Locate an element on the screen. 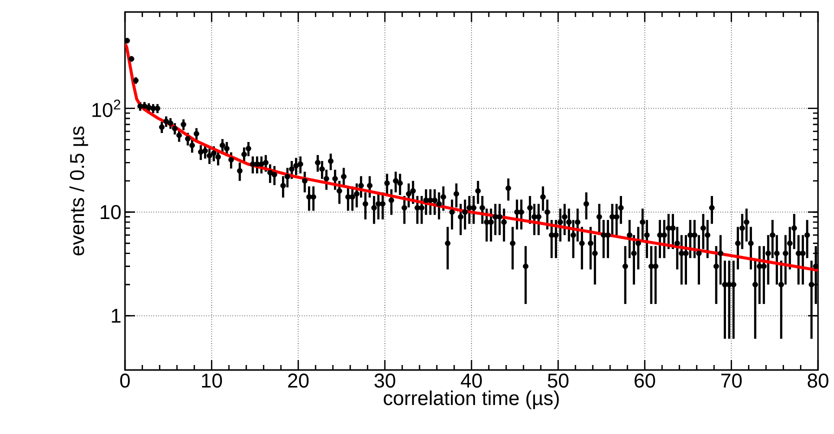 Image resolution: width=834 pixels, height=434 pixels. x-axis-title: correlation time (µs) is located at coordinates (471, 400).